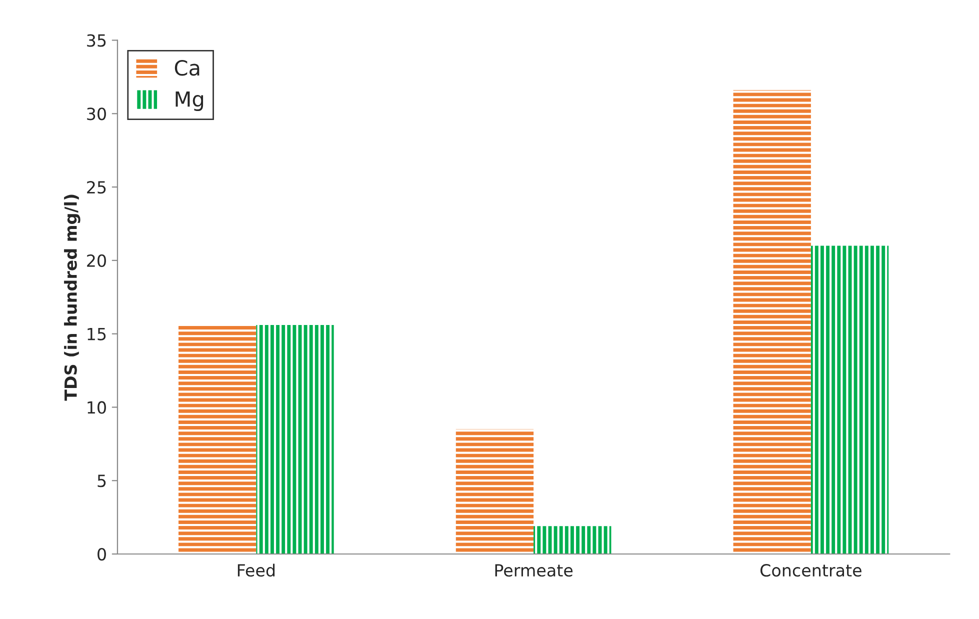  What do you see at coordinates (97, 407) in the screenshot?
I see `y-tick-label: 10` at bounding box center [97, 407].